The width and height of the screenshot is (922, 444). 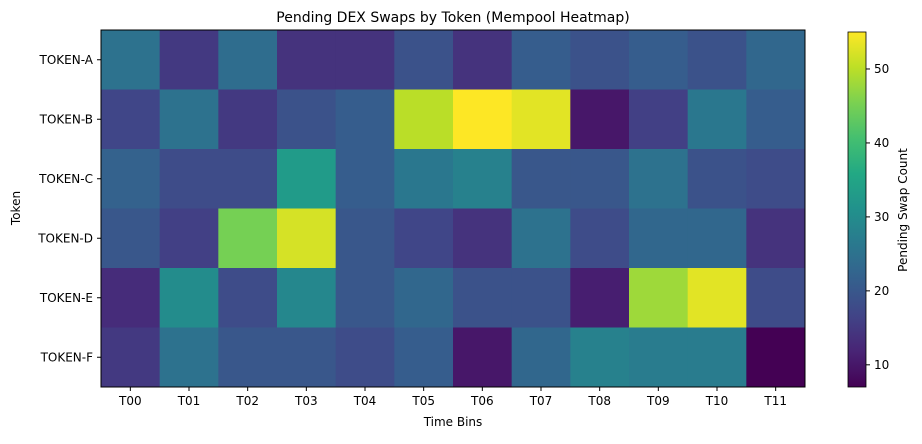 I want to click on x-tick-label: T02, so click(x=247, y=401).